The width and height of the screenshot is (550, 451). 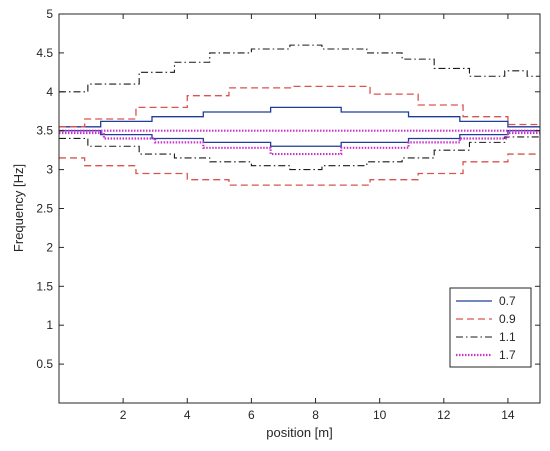 What do you see at coordinates (507, 337) in the screenshot?
I see `legend-label-2: 1.1` at bounding box center [507, 337].